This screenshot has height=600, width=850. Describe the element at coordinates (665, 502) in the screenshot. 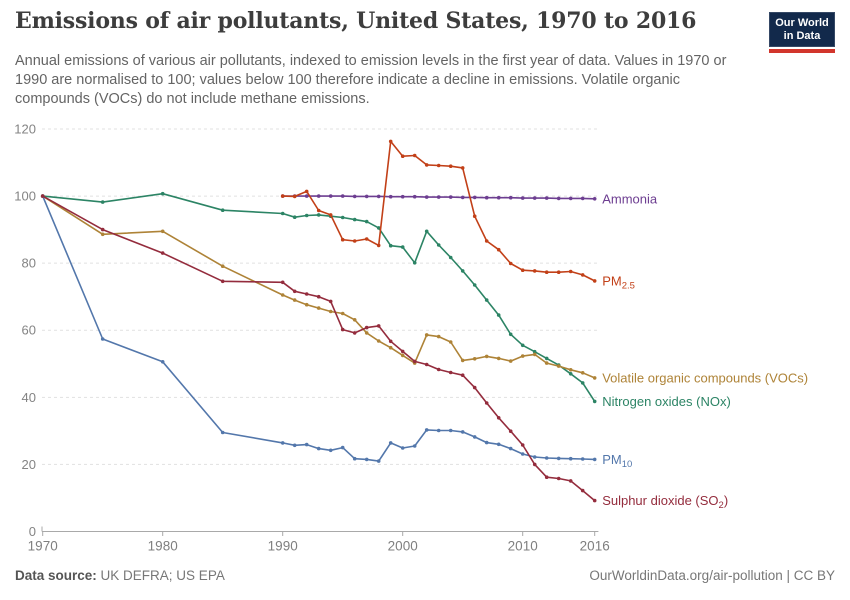

I see `series-label: Sulphur dioxide (SO2)` at that location.